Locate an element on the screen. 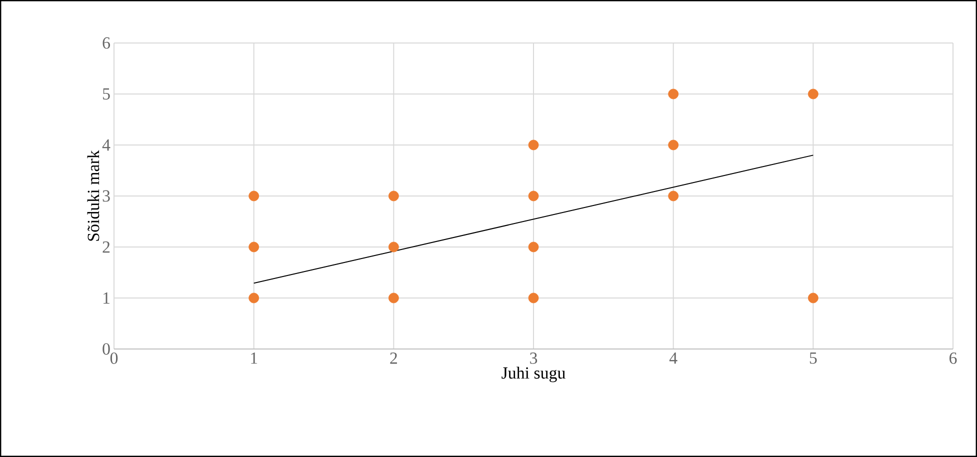  y-tick-label: 2 is located at coordinates (106, 247).